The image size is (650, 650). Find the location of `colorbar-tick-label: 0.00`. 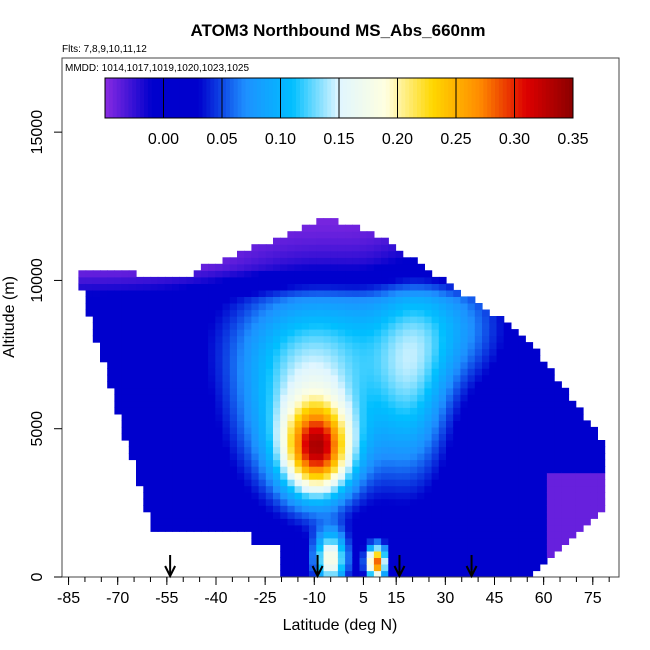

colorbar-tick-label: 0.00 is located at coordinates (163, 139).